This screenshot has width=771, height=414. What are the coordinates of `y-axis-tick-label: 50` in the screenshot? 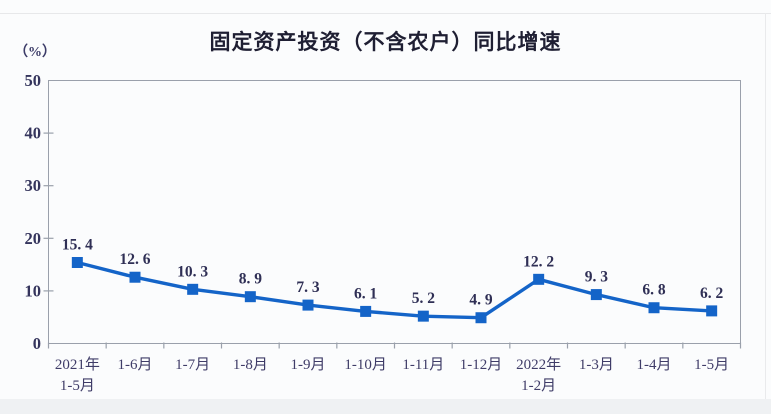 It's located at (33, 80).